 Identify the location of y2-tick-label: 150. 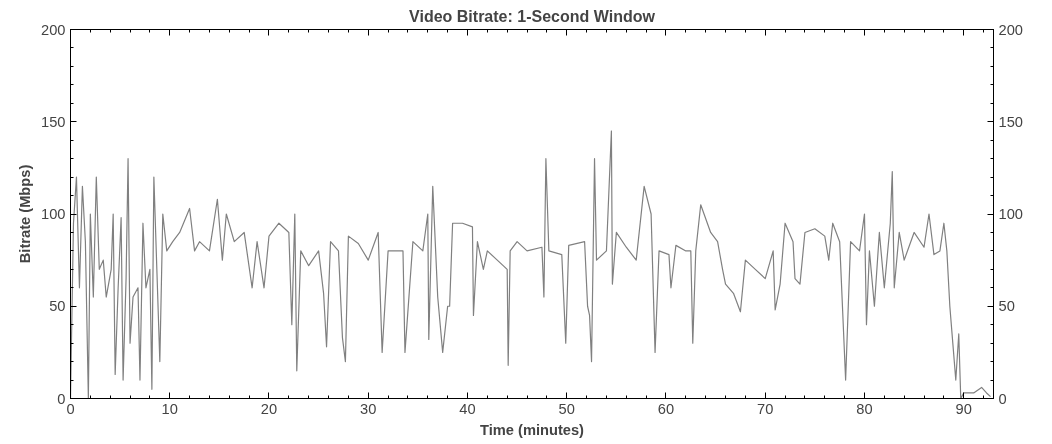
(1010, 121).